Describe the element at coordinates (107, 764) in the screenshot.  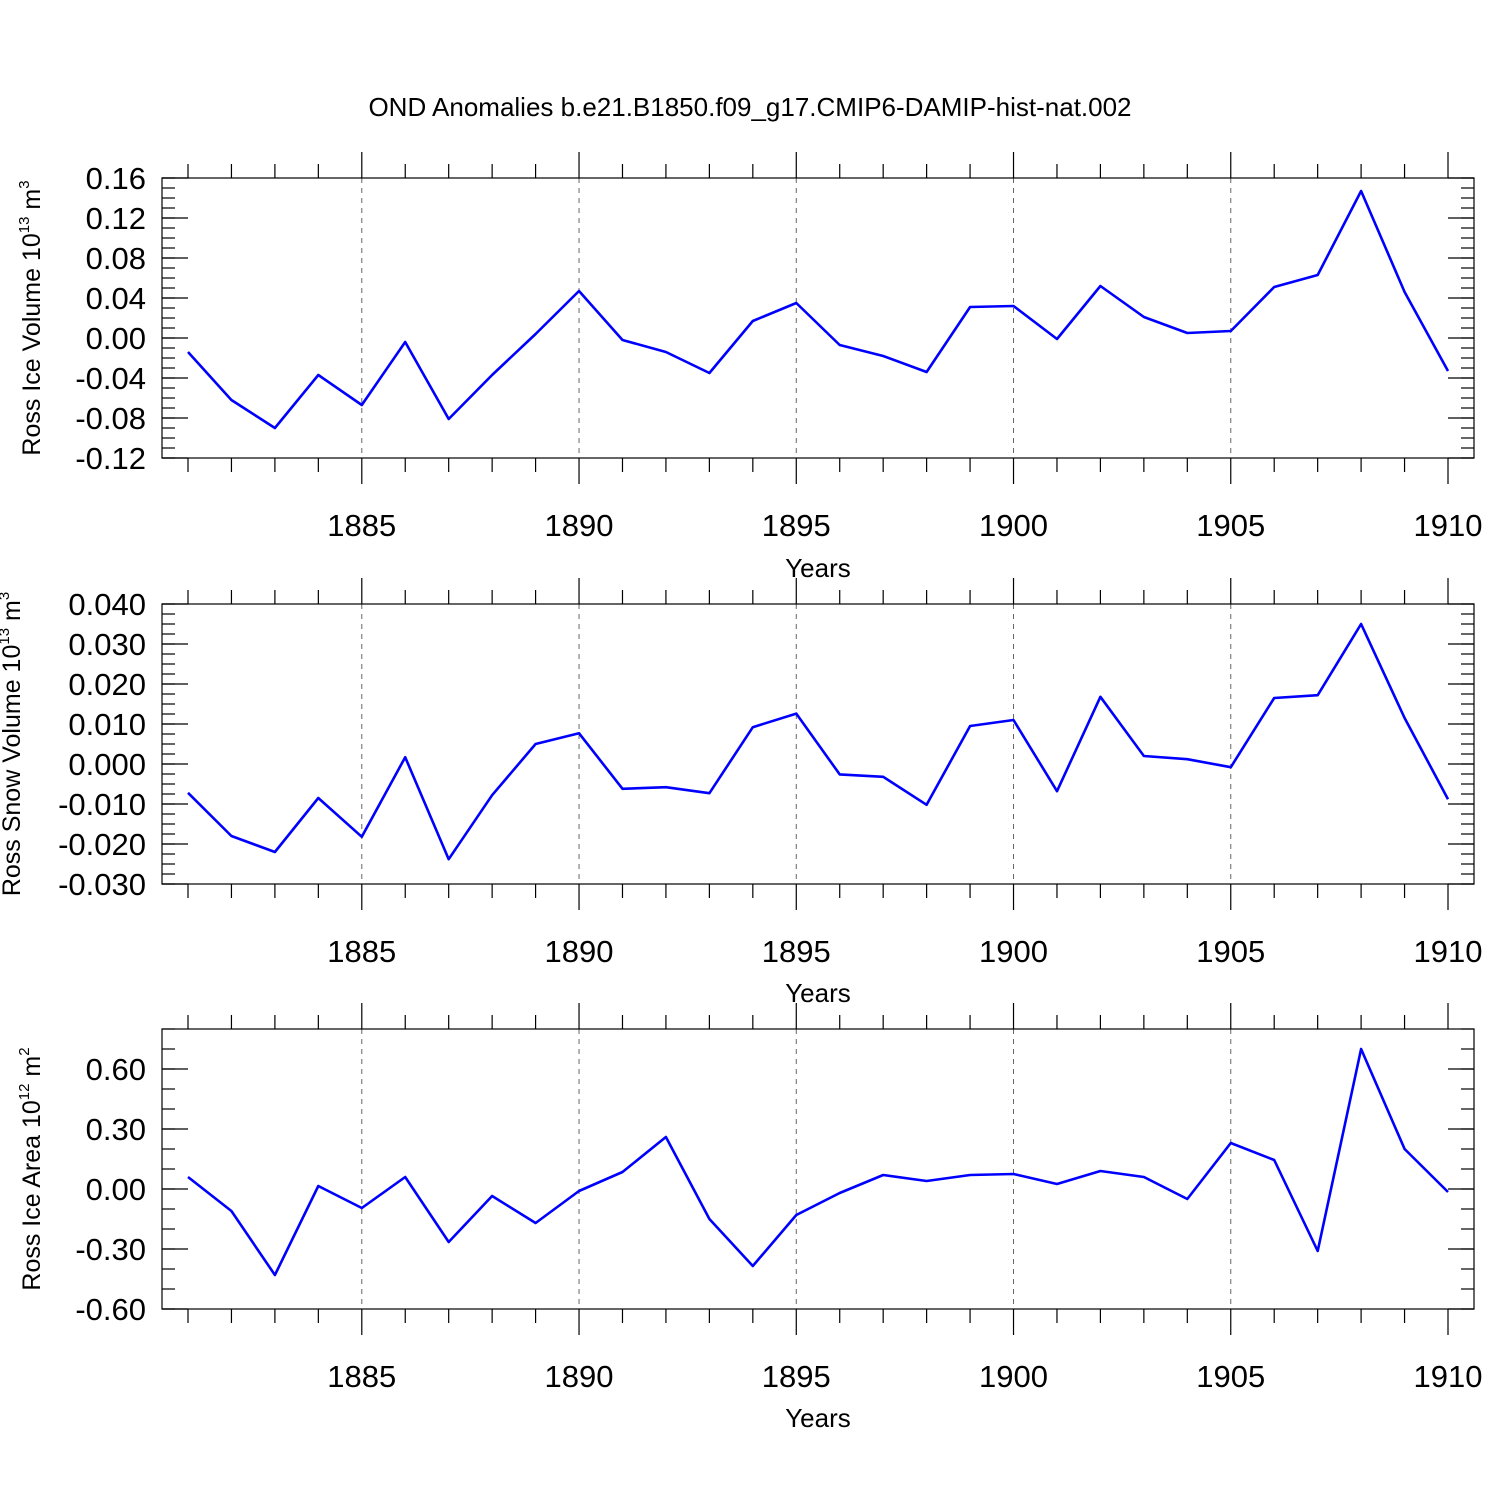
I see `panel1-ytick-label-3: 0.000` at that location.